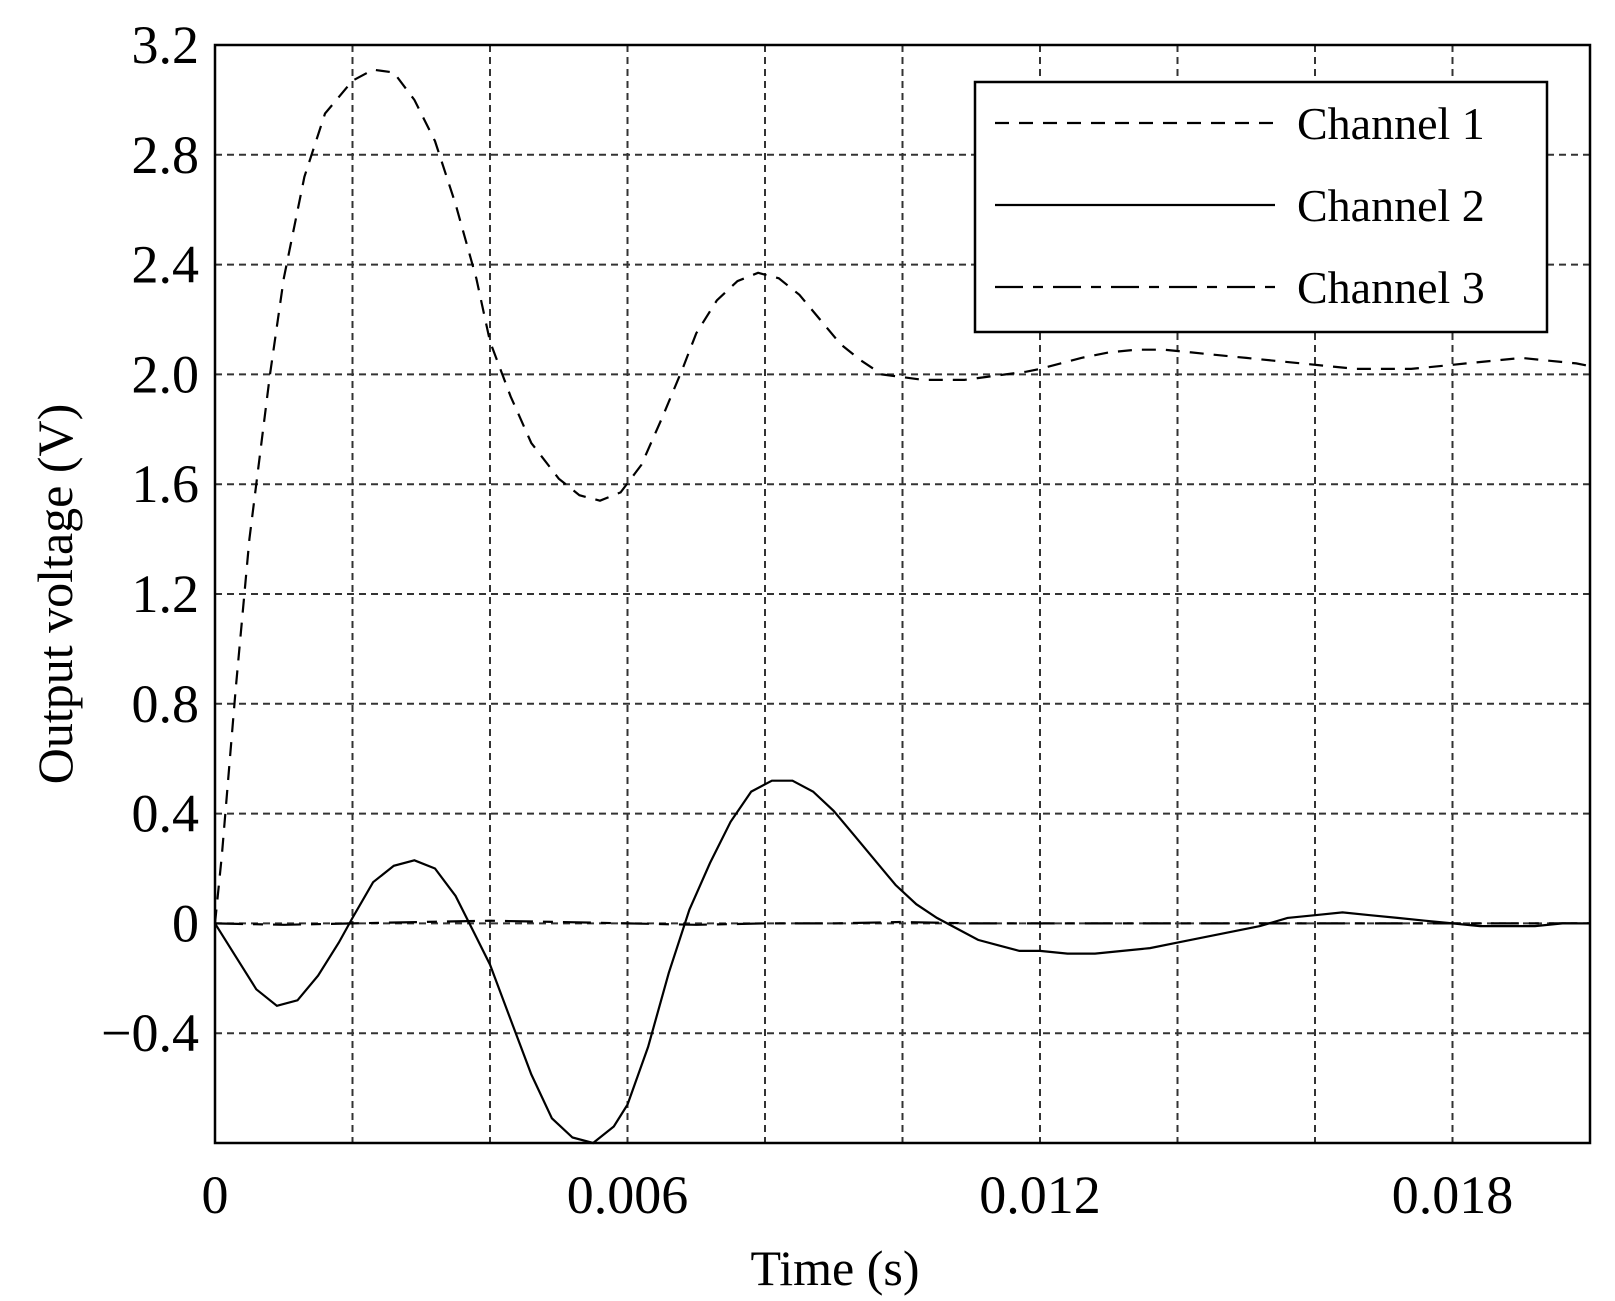 The height and width of the screenshot is (1301, 1615). I want to click on y-tick-label: 0, so click(185, 923).